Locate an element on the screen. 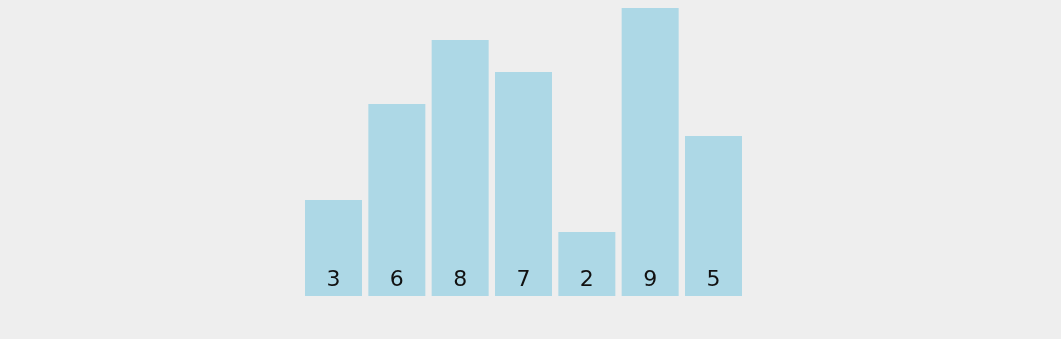 The height and width of the screenshot is (339, 1061). data-label: 3 is located at coordinates (333, 278).